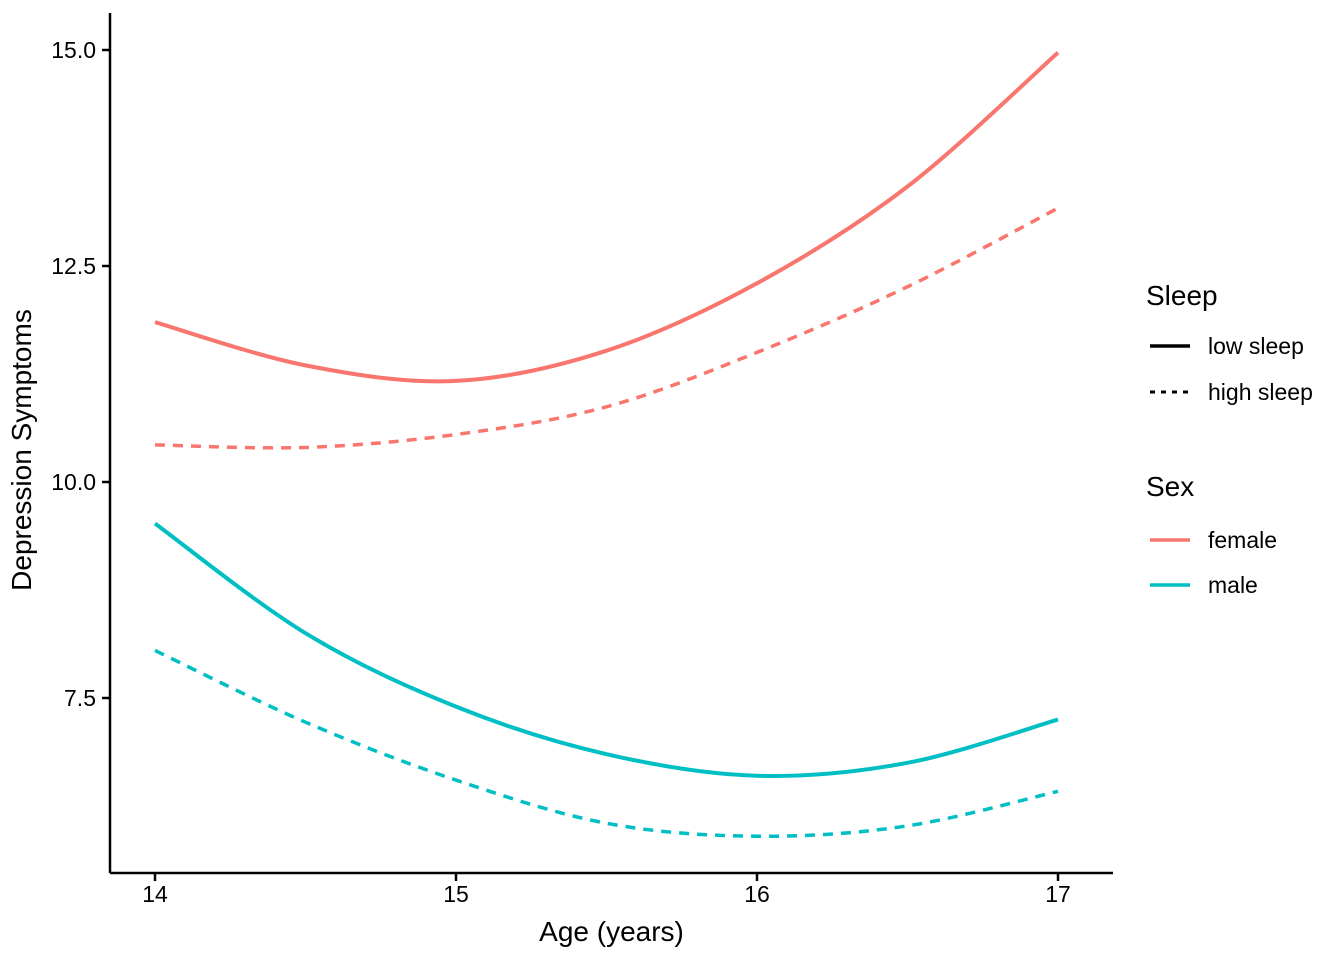 This screenshot has height=960, width=1344. I want to click on y-tick-label: 7.5, so click(80, 697).